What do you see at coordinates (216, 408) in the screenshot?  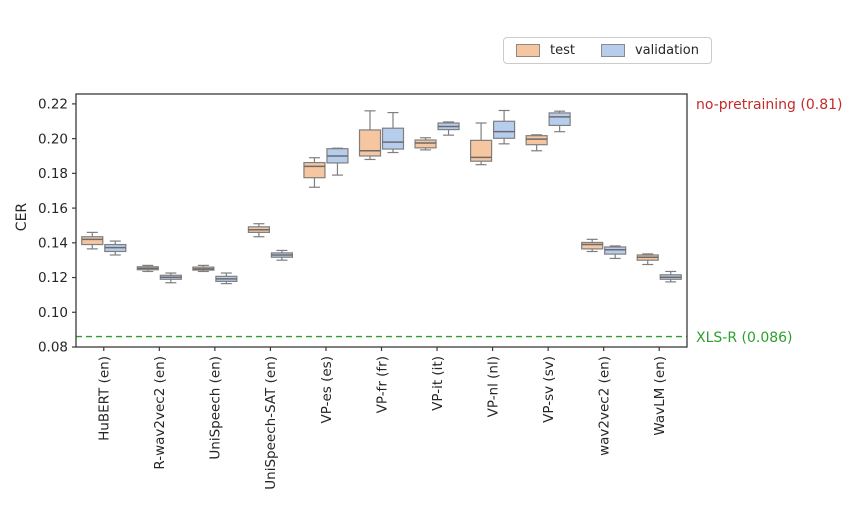 I see `x-tick-label: UniSpeech (en)` at bounding box center [216, 408].